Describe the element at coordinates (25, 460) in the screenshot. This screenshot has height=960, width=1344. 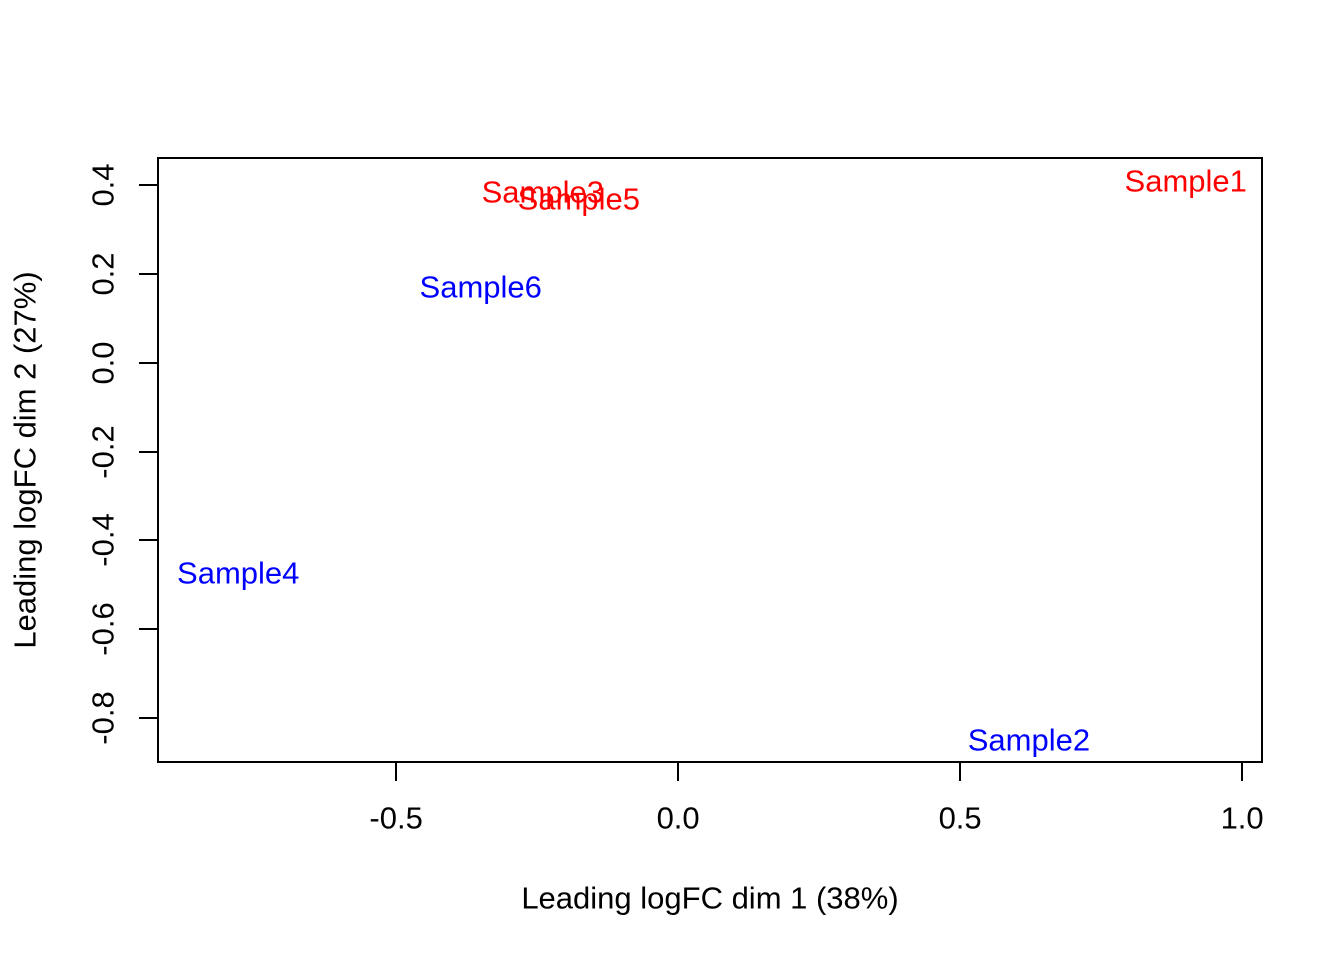
I see `y-axis-title: Leading logFC dim 2 (27%)` at that location.